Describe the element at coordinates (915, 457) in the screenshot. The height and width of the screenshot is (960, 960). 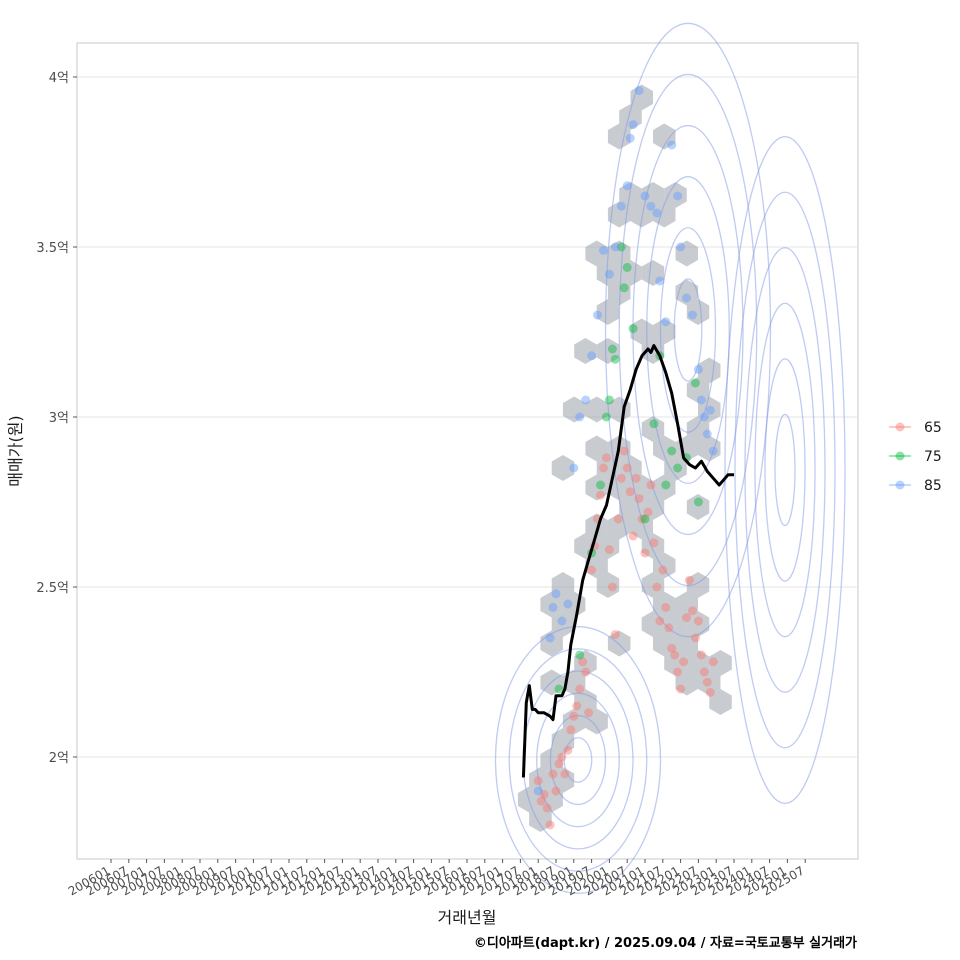
I see `legend: 65 75 85` at that location.